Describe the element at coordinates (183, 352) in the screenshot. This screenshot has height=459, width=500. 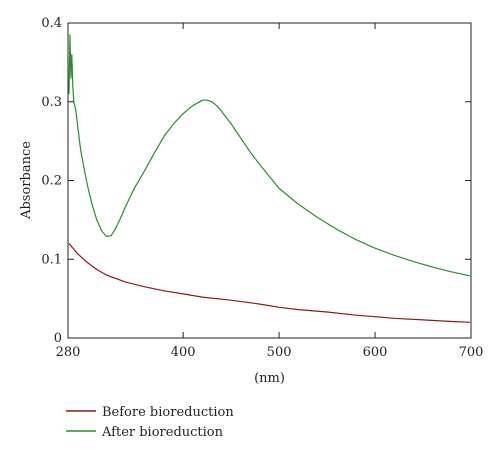
I see `x-tick-label: 400` at that location.